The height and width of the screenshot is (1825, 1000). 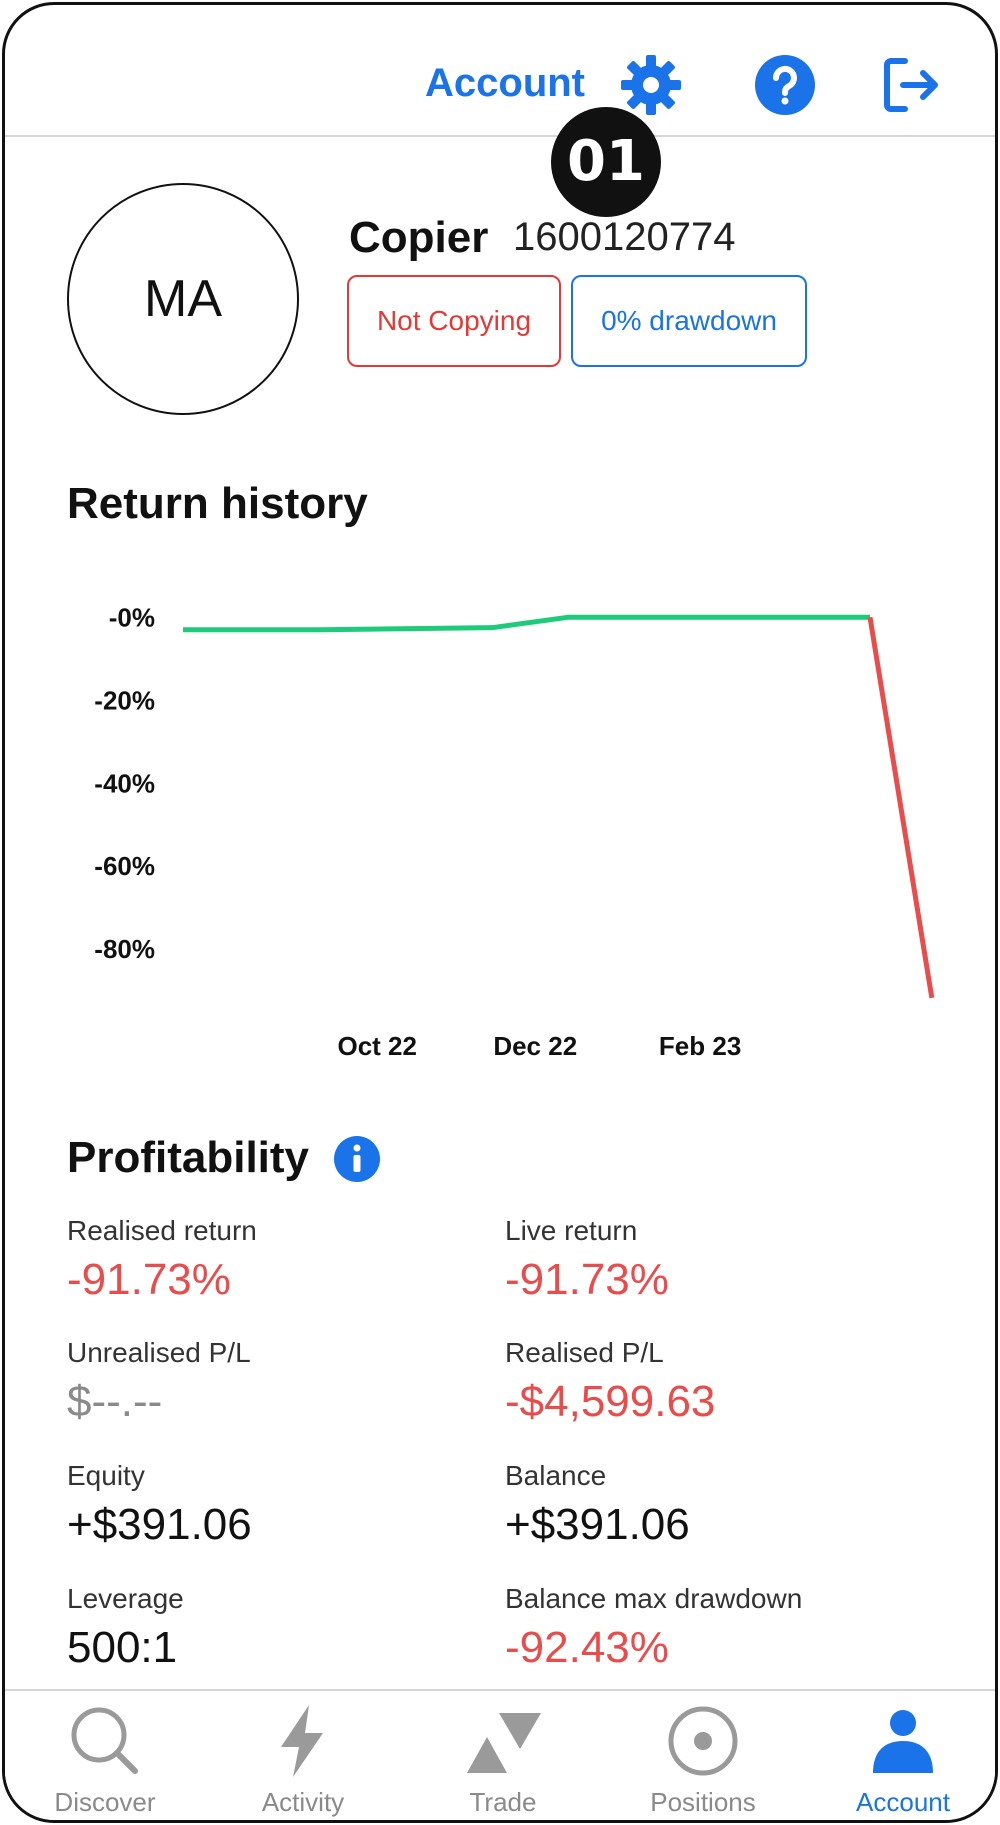 I want to click on metric-label: Balance, so click(x=556, y=1475).